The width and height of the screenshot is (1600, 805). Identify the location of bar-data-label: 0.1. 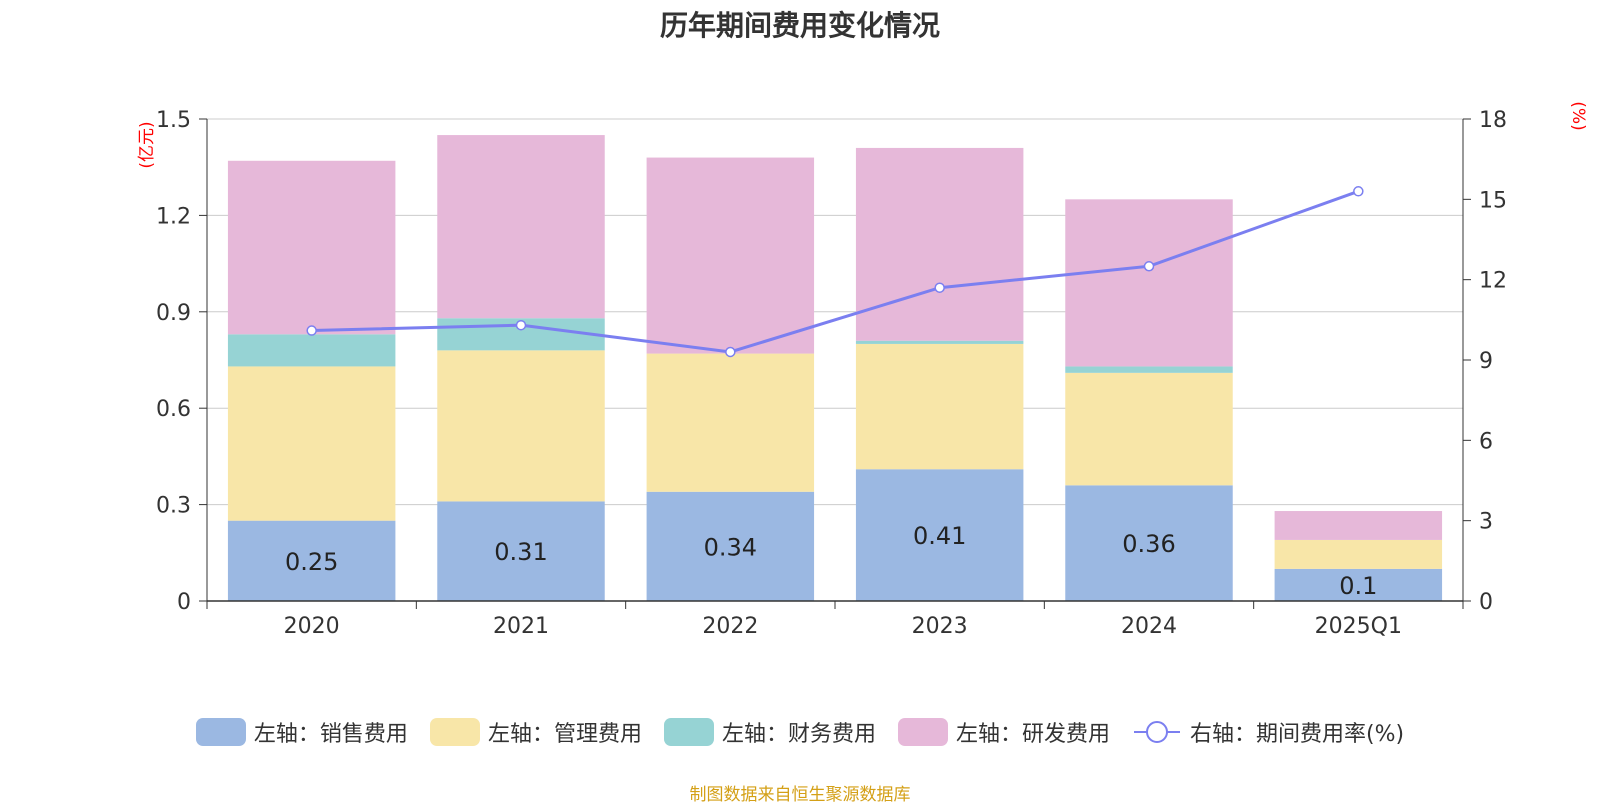
(1358, 586).